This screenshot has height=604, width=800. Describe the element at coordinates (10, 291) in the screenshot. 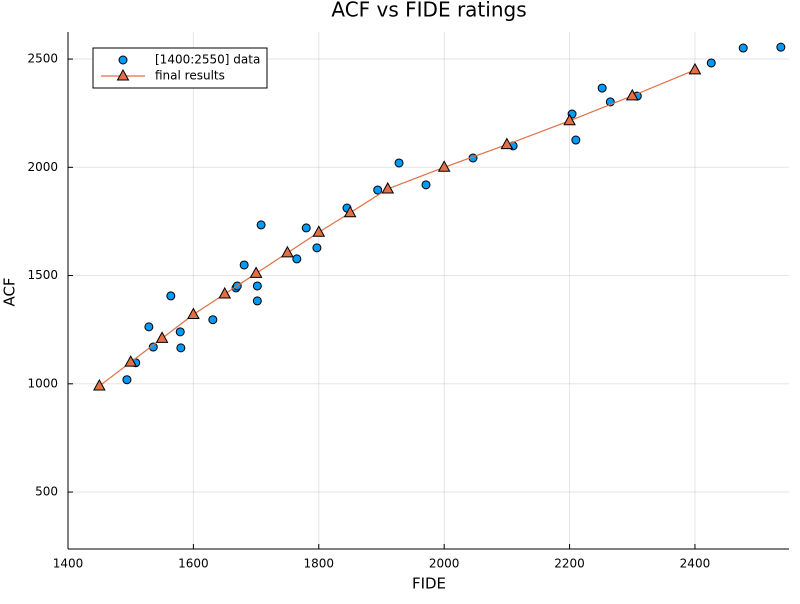

I see `y-axis-label: ACF` at that location.